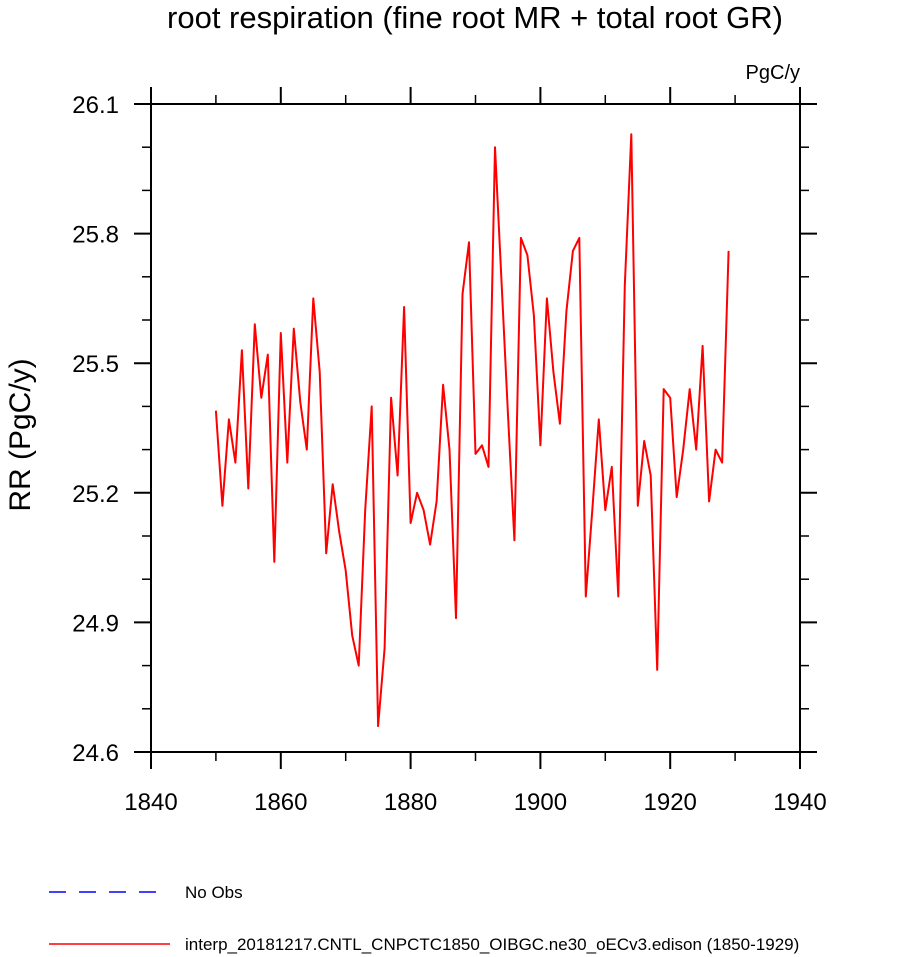  Describe the element at coordinates (150, 802) in the screenshot. I see `x-tick-label: 1840` at that location.